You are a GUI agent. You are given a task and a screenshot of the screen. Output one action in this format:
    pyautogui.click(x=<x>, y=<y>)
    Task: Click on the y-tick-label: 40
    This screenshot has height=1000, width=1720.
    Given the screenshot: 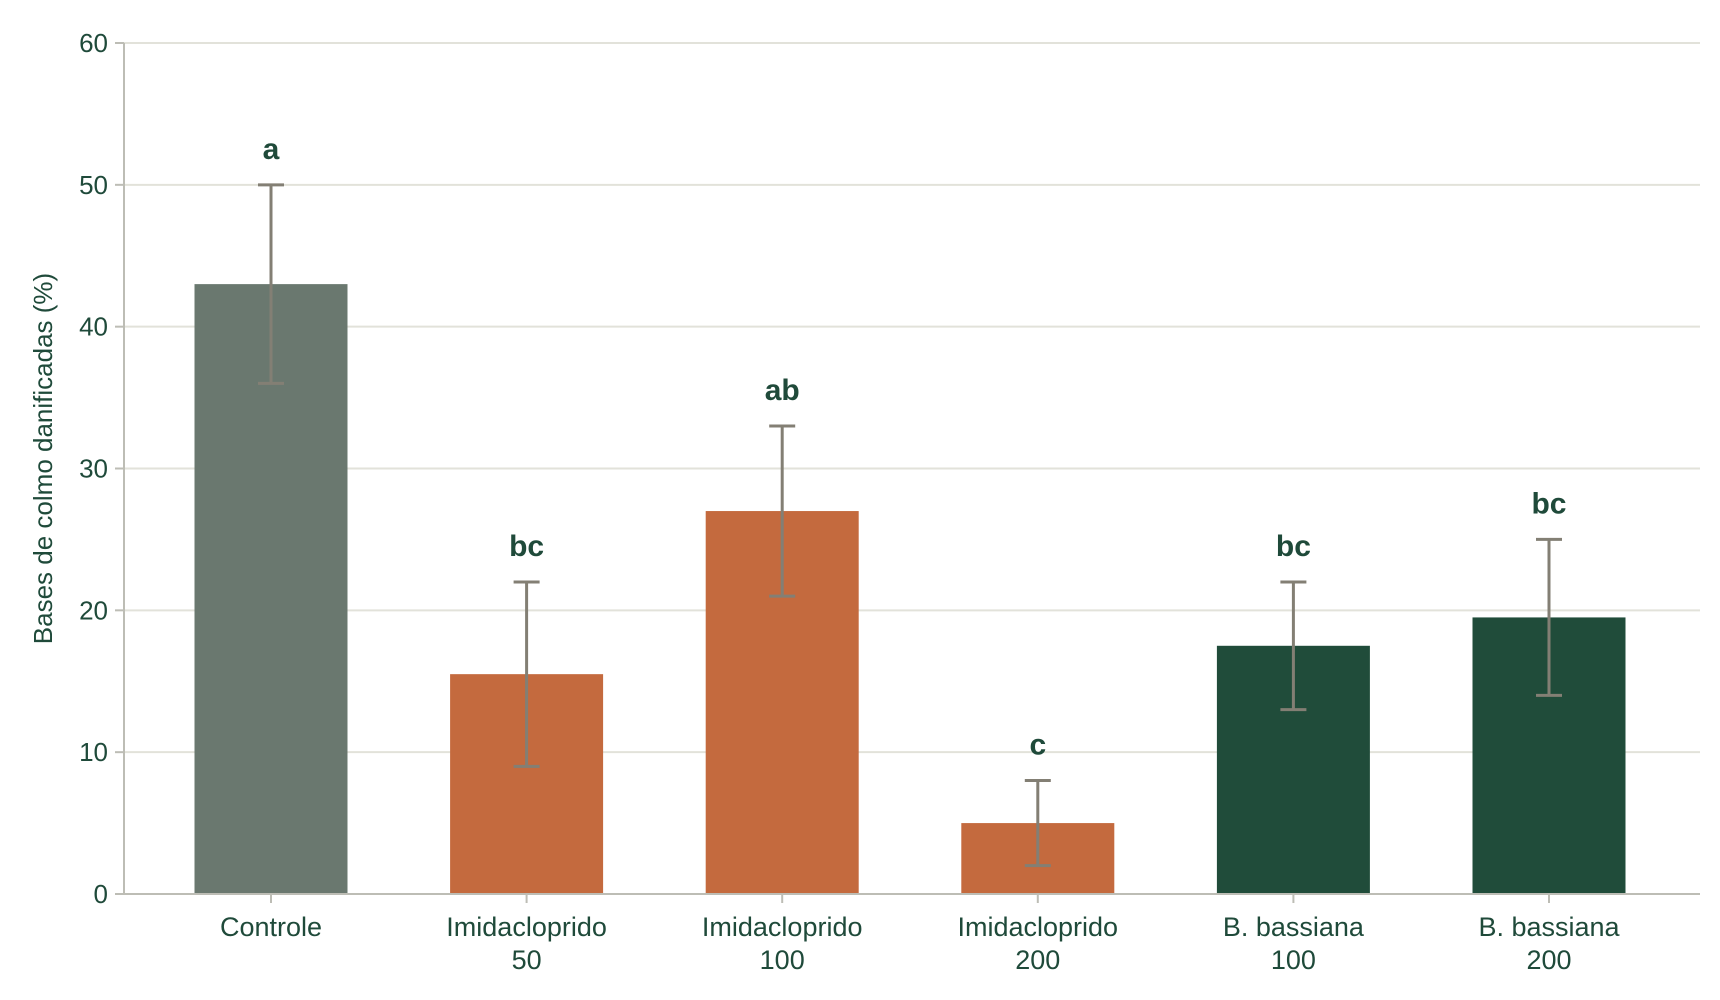 What is the action you would take?
    pyautogui.click(x=93, y=327)
    